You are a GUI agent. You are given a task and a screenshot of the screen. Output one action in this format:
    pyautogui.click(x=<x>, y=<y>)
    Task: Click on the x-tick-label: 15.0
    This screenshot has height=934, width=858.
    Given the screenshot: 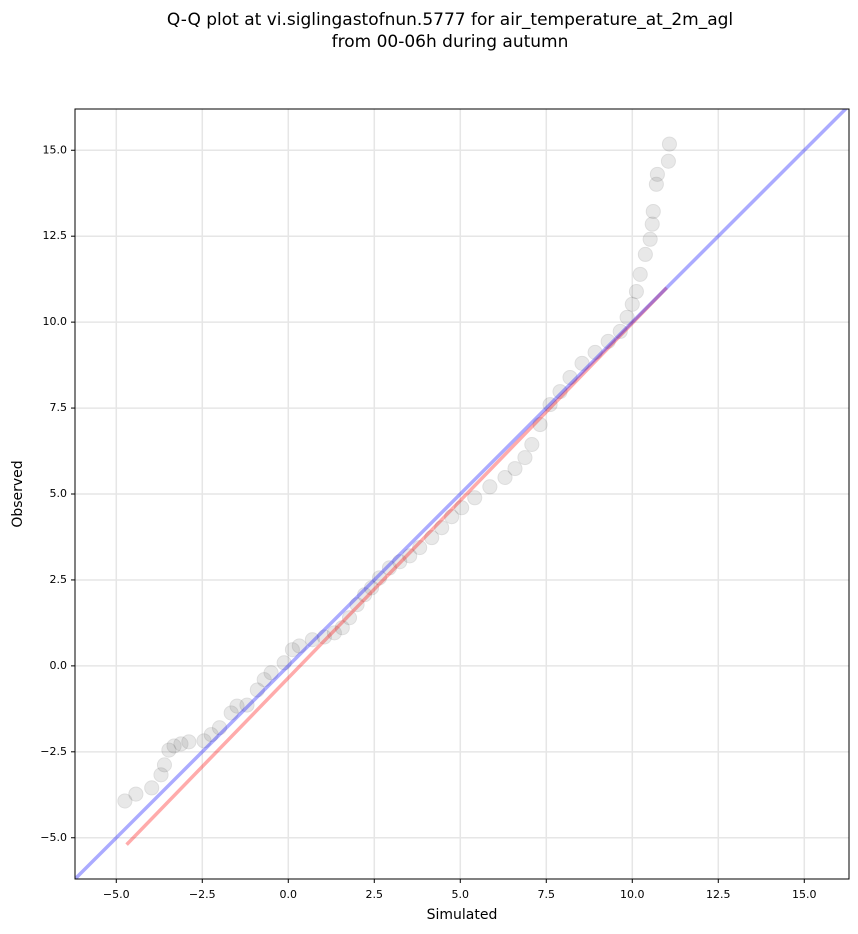 What is the action you would take?
    pyautogui.click(x=804, y=894)
    